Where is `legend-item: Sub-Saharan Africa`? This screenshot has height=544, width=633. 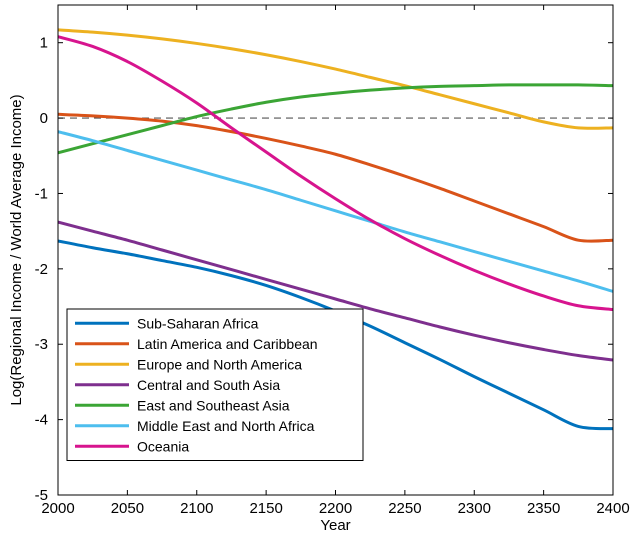 legend-item: Sub-Saharan Africa is located at coordinates (167, 323).